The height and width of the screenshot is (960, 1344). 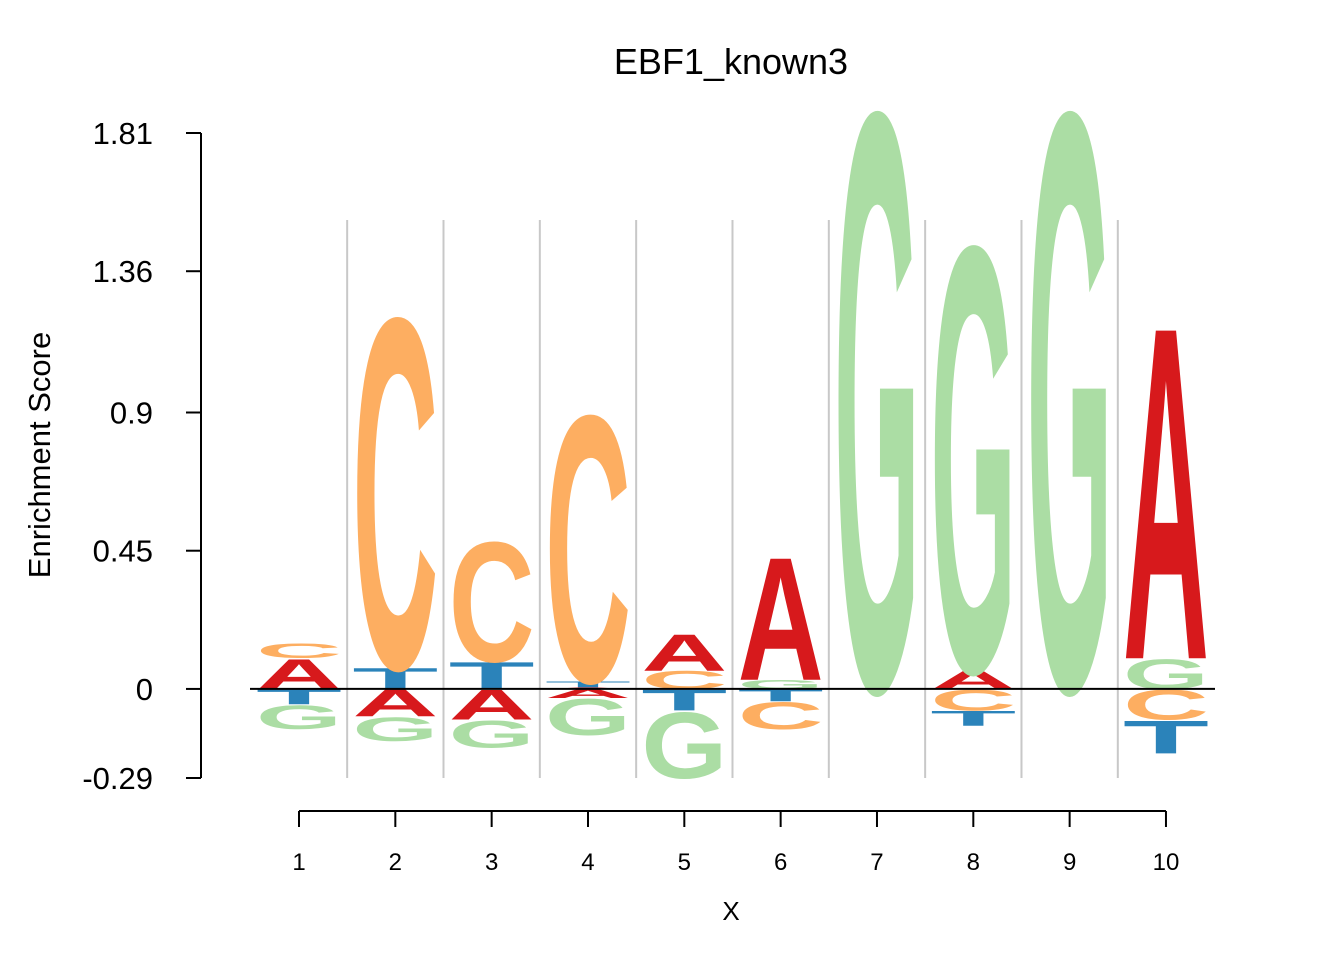 What do you see at coordinates (298, 862) in the screenshot?
I see `x-tick-label: 1` at bounding box center [298, 862].